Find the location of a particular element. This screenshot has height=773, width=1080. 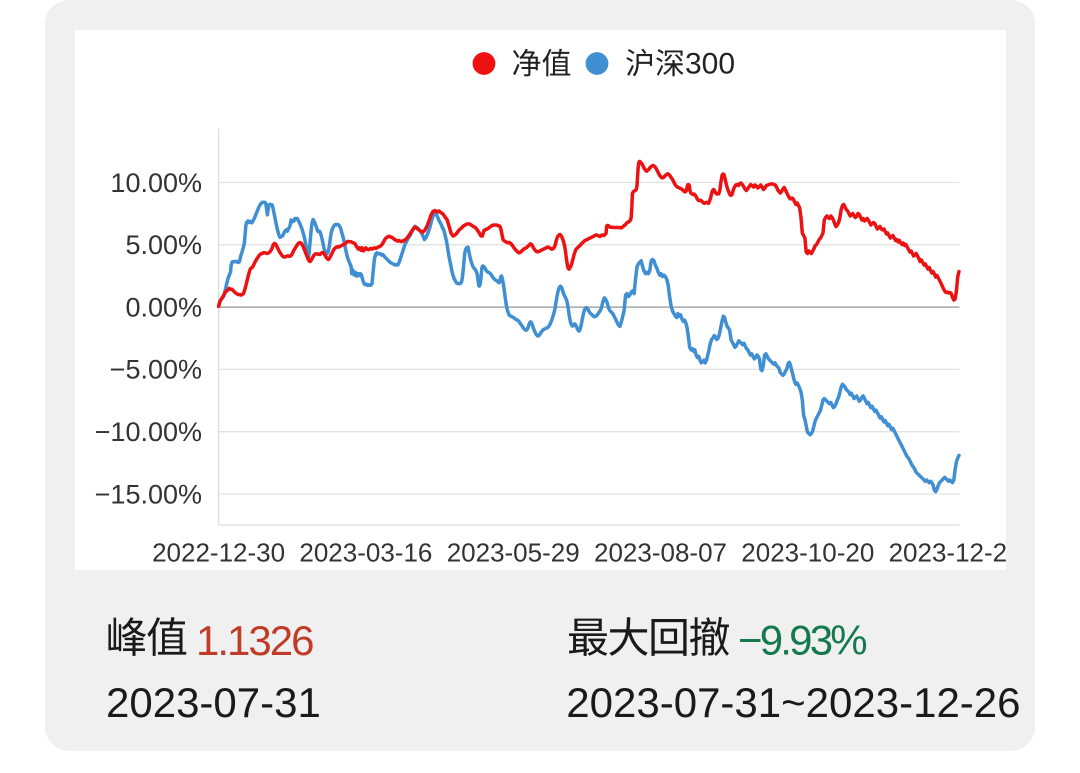

svg-text: −9.93% is located at coordinates (802, 640).